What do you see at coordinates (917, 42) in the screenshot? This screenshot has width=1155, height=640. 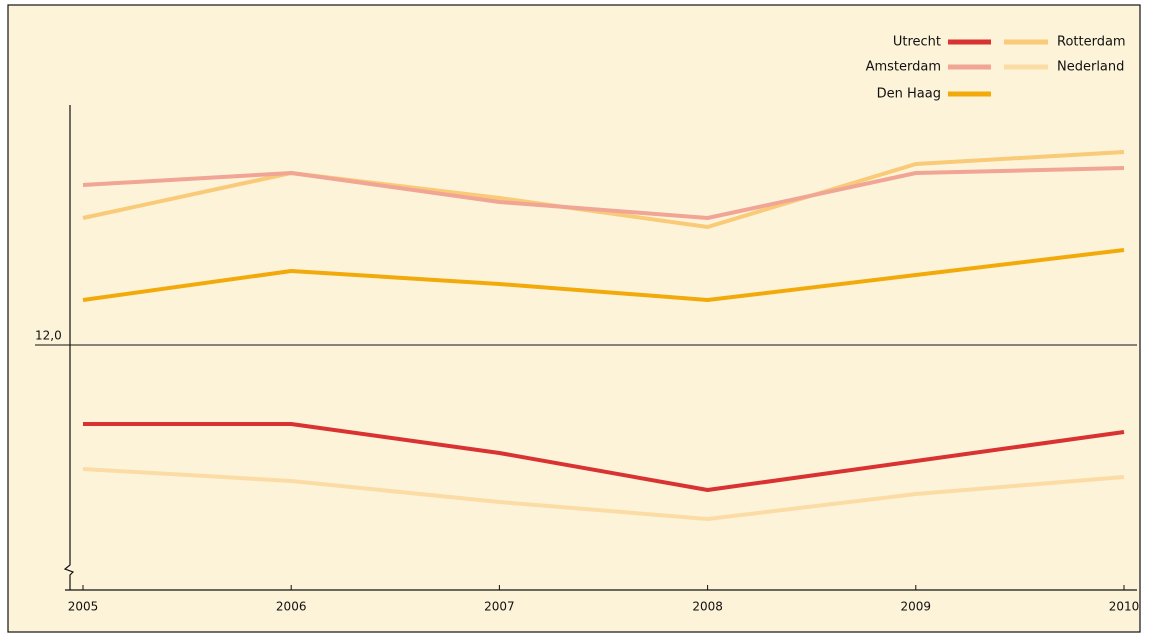 I see `legend-label: Utrecht` at bounding box center [917, 42].